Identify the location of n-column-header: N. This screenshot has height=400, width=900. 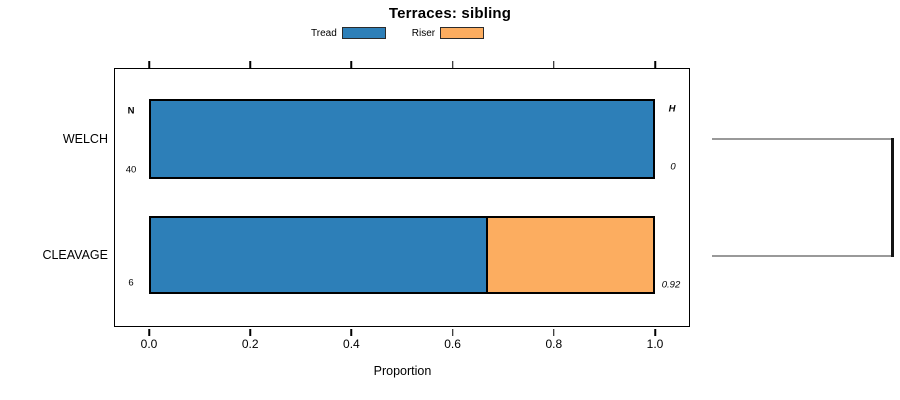
(131, 111).